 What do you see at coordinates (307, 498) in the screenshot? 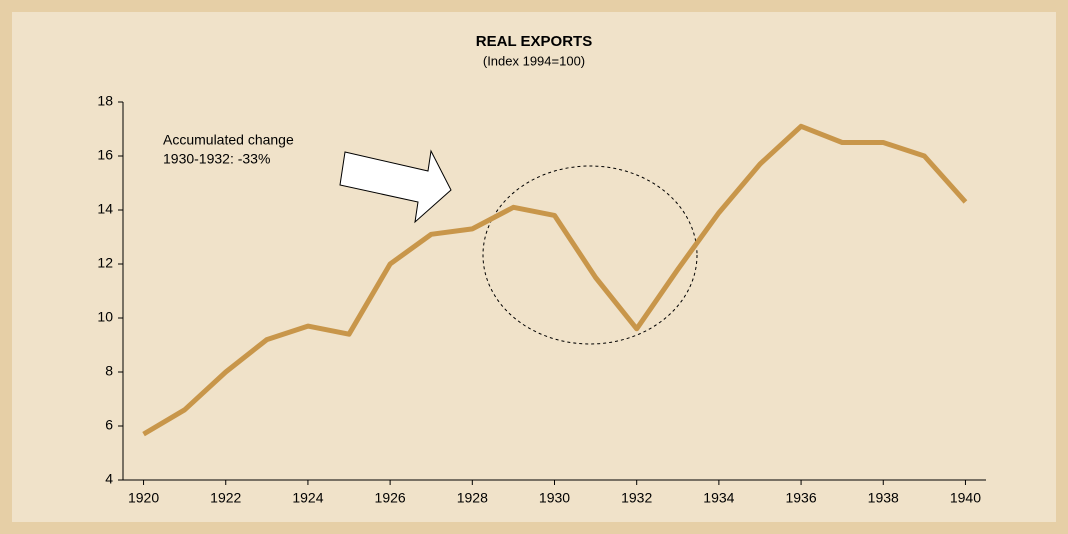
I see `x-tick-label: 1924` at bounding box center [307, 498].